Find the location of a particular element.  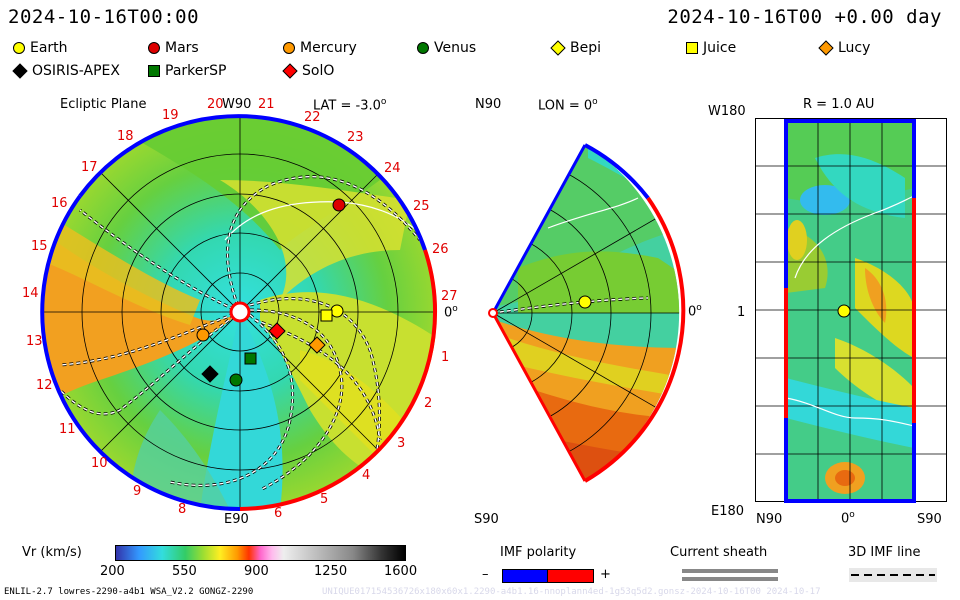

mercury-marker is located at coordinates (203, 335).